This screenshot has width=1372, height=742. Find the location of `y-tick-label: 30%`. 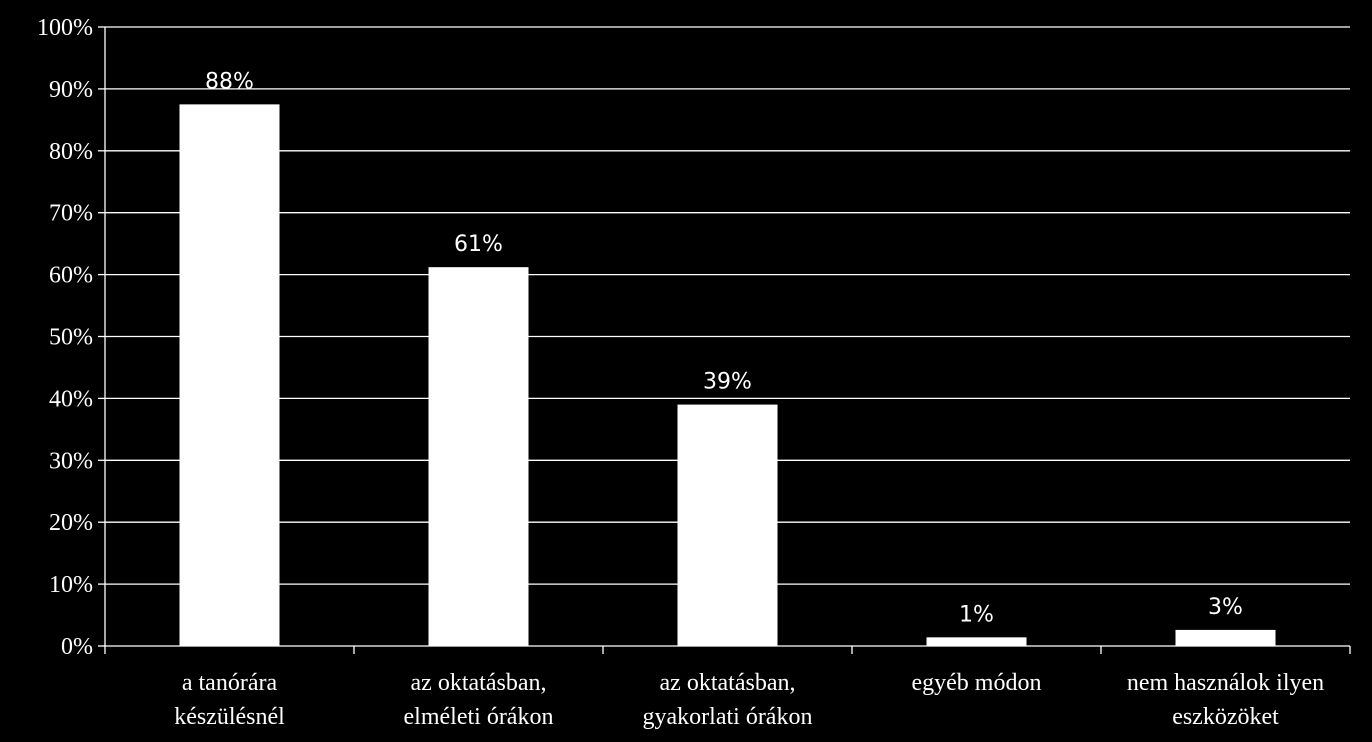

y-tick-label: 30% is located at coordinates (71, 461).